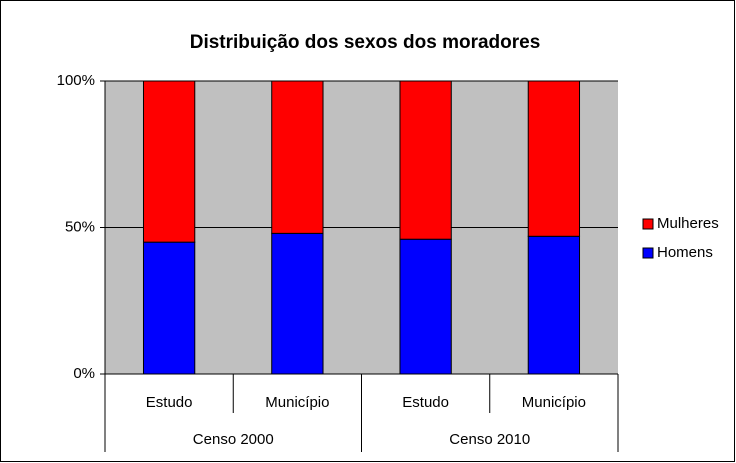  Describe the element at coordinates (489, 439) in the screenshot. I see `group-label: Censo 2010` at that location.